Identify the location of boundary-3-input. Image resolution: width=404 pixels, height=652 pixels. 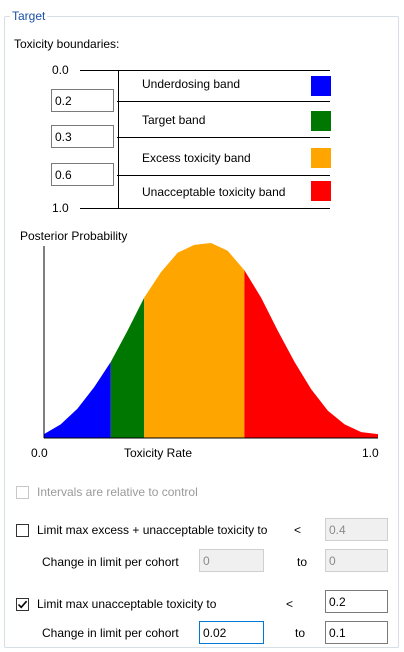
(82, 174).